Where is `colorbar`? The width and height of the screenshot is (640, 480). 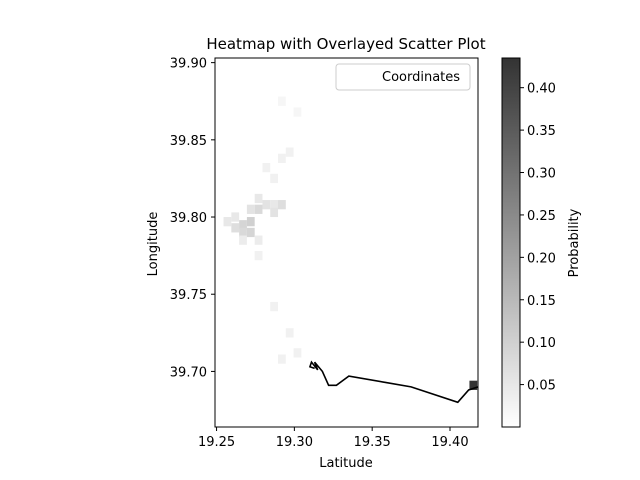 colorbar is located at coordinates (511, 242).